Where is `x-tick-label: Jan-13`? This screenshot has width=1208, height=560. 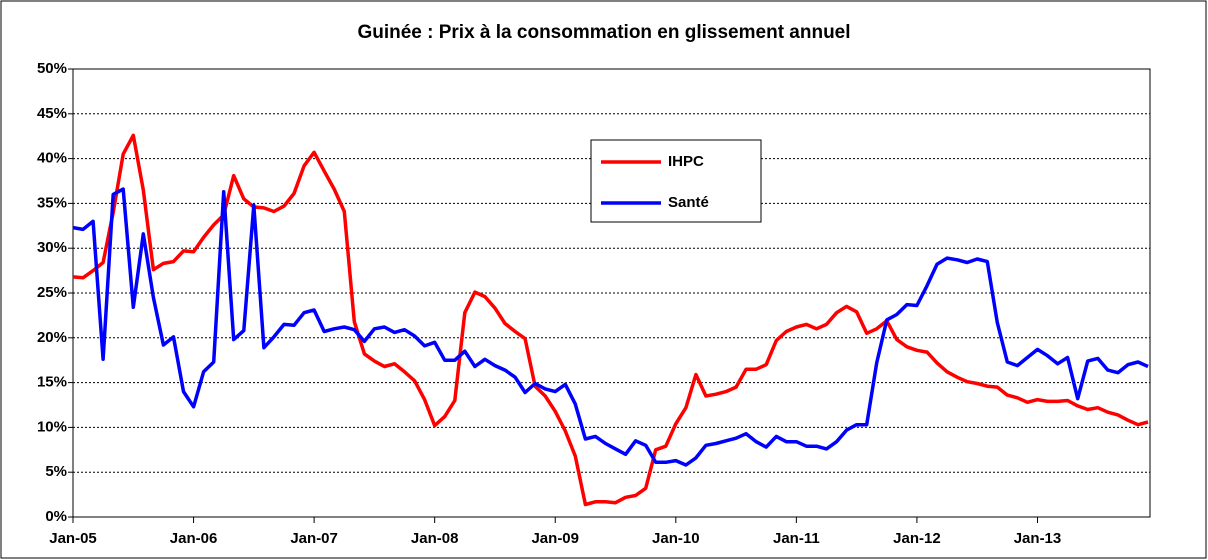
x-tick-label: Jan-13 is located at coordinates (1038, 538).